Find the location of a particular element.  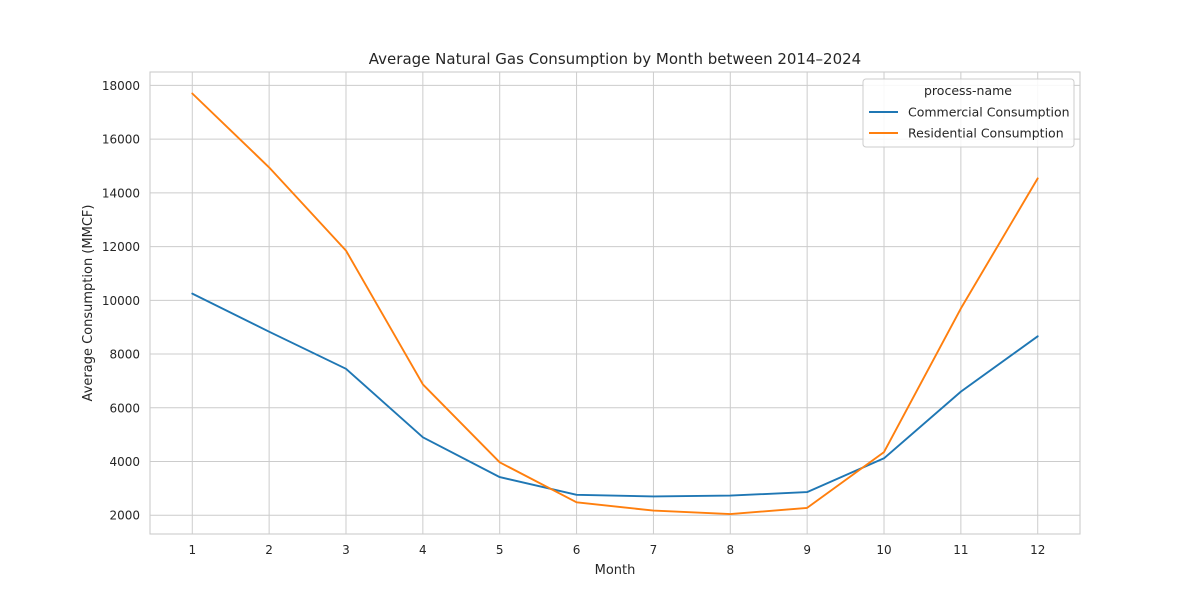

legend-entry-label: Residential Consumption is located at coordinates (986, 133).